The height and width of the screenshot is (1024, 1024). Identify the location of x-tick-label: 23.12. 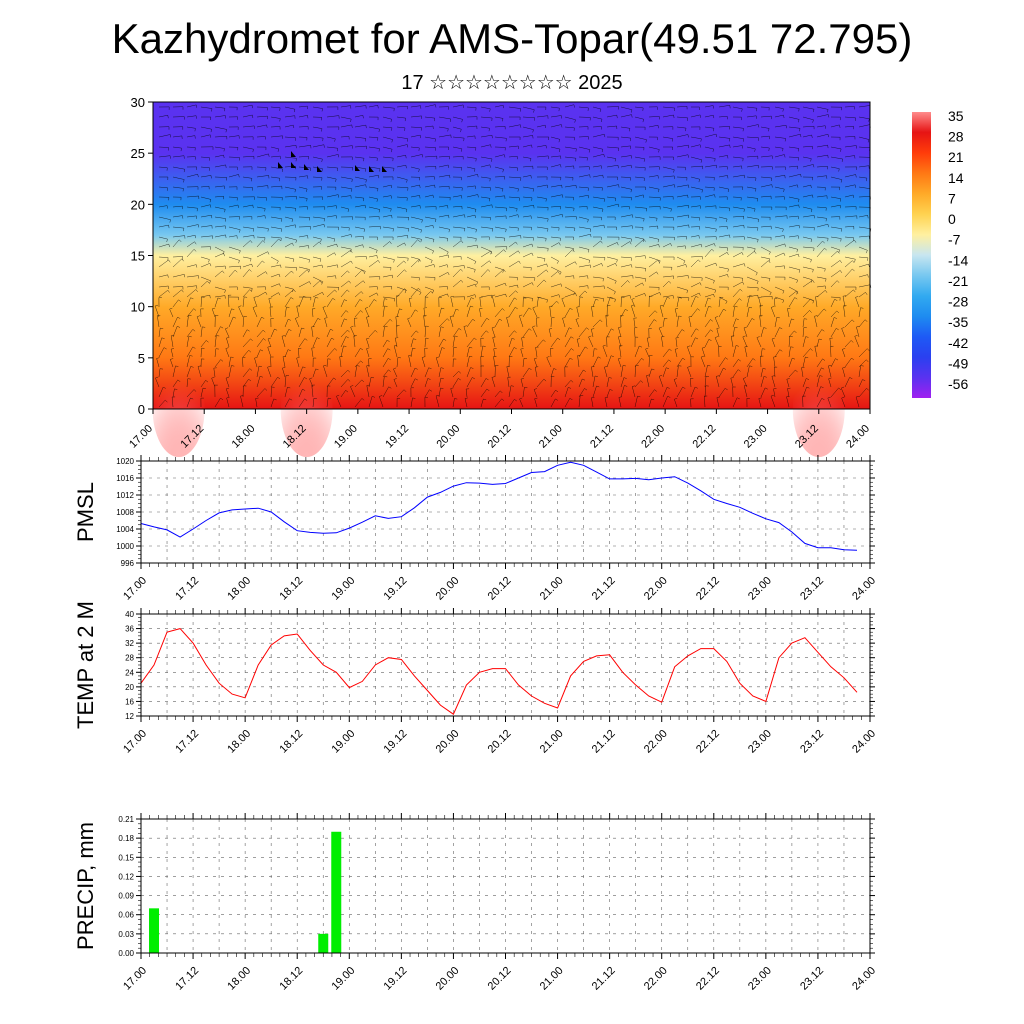
(812, 742).